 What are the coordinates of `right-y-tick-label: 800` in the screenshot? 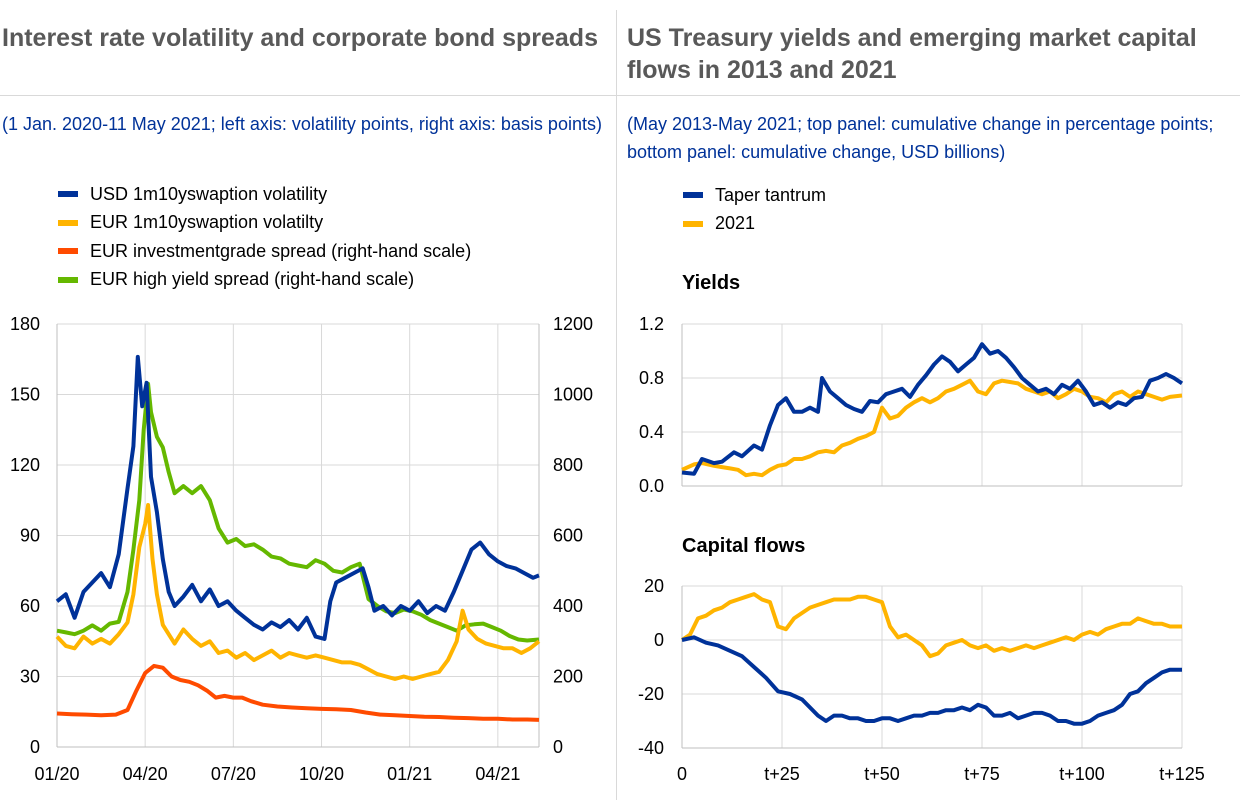 It's located at (568, 465).